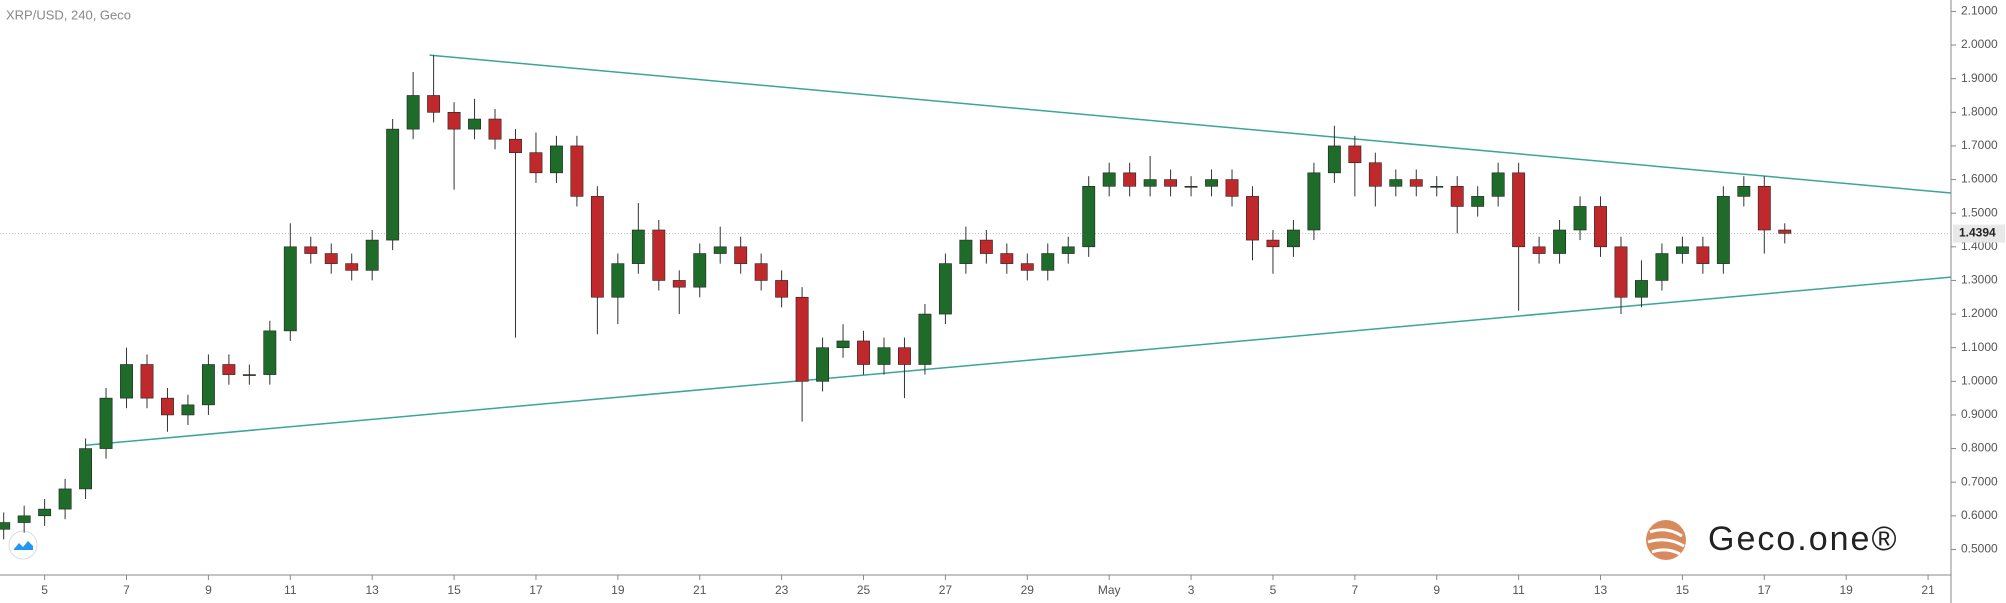  What do you see at coordinates (68, 14) in the screenshot?
I see `chart-title: XRP/USD, 240, Geco` at bounding box center [68, 14].